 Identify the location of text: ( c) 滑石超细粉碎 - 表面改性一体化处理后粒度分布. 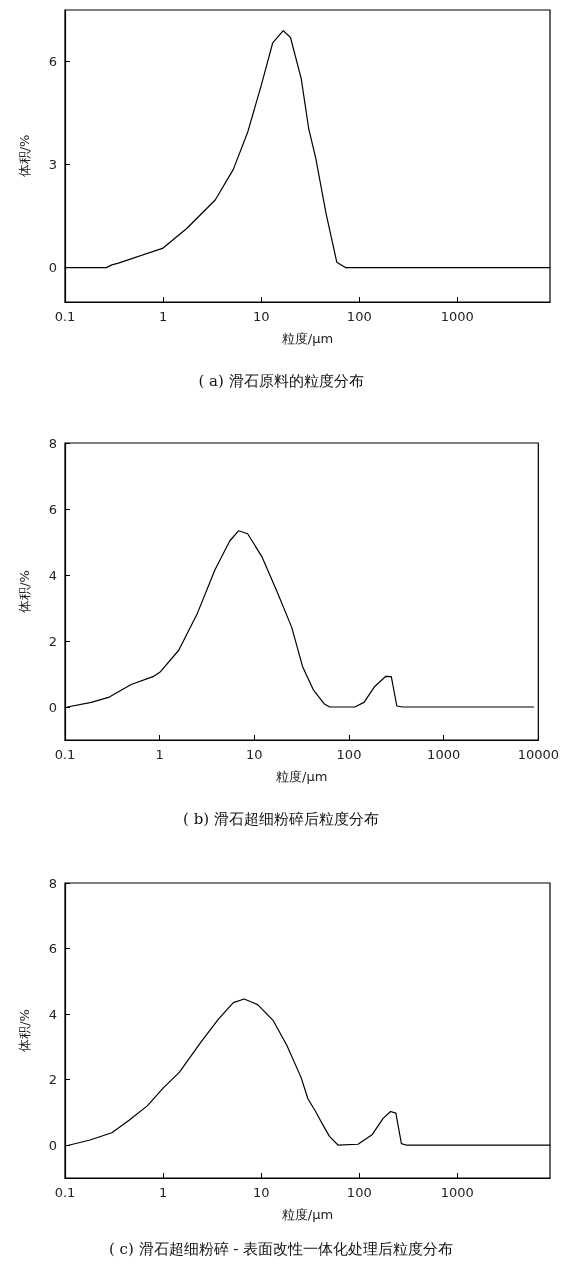
(281, 1248).